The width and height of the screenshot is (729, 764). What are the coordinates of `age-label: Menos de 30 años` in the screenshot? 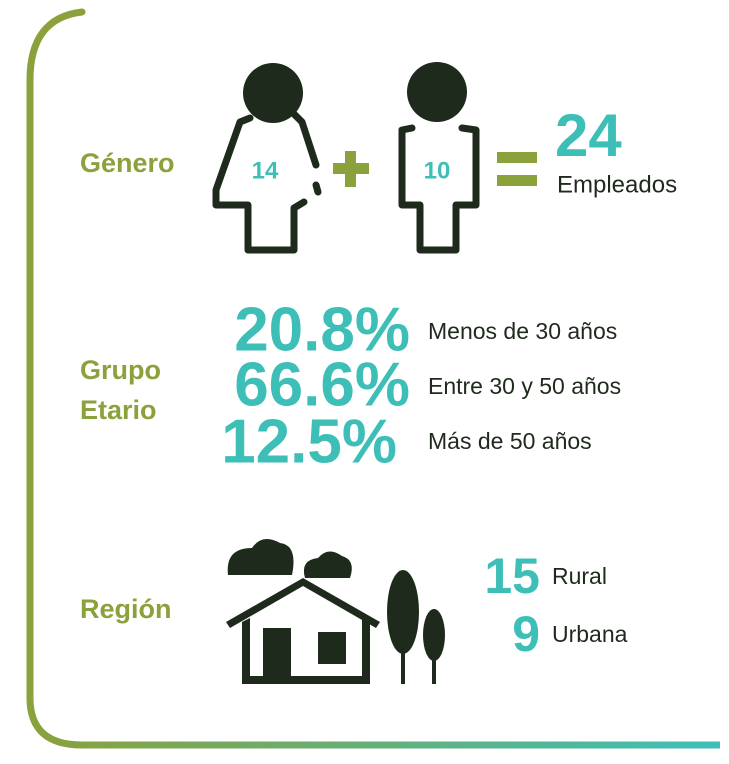 It's located at (522, 331).